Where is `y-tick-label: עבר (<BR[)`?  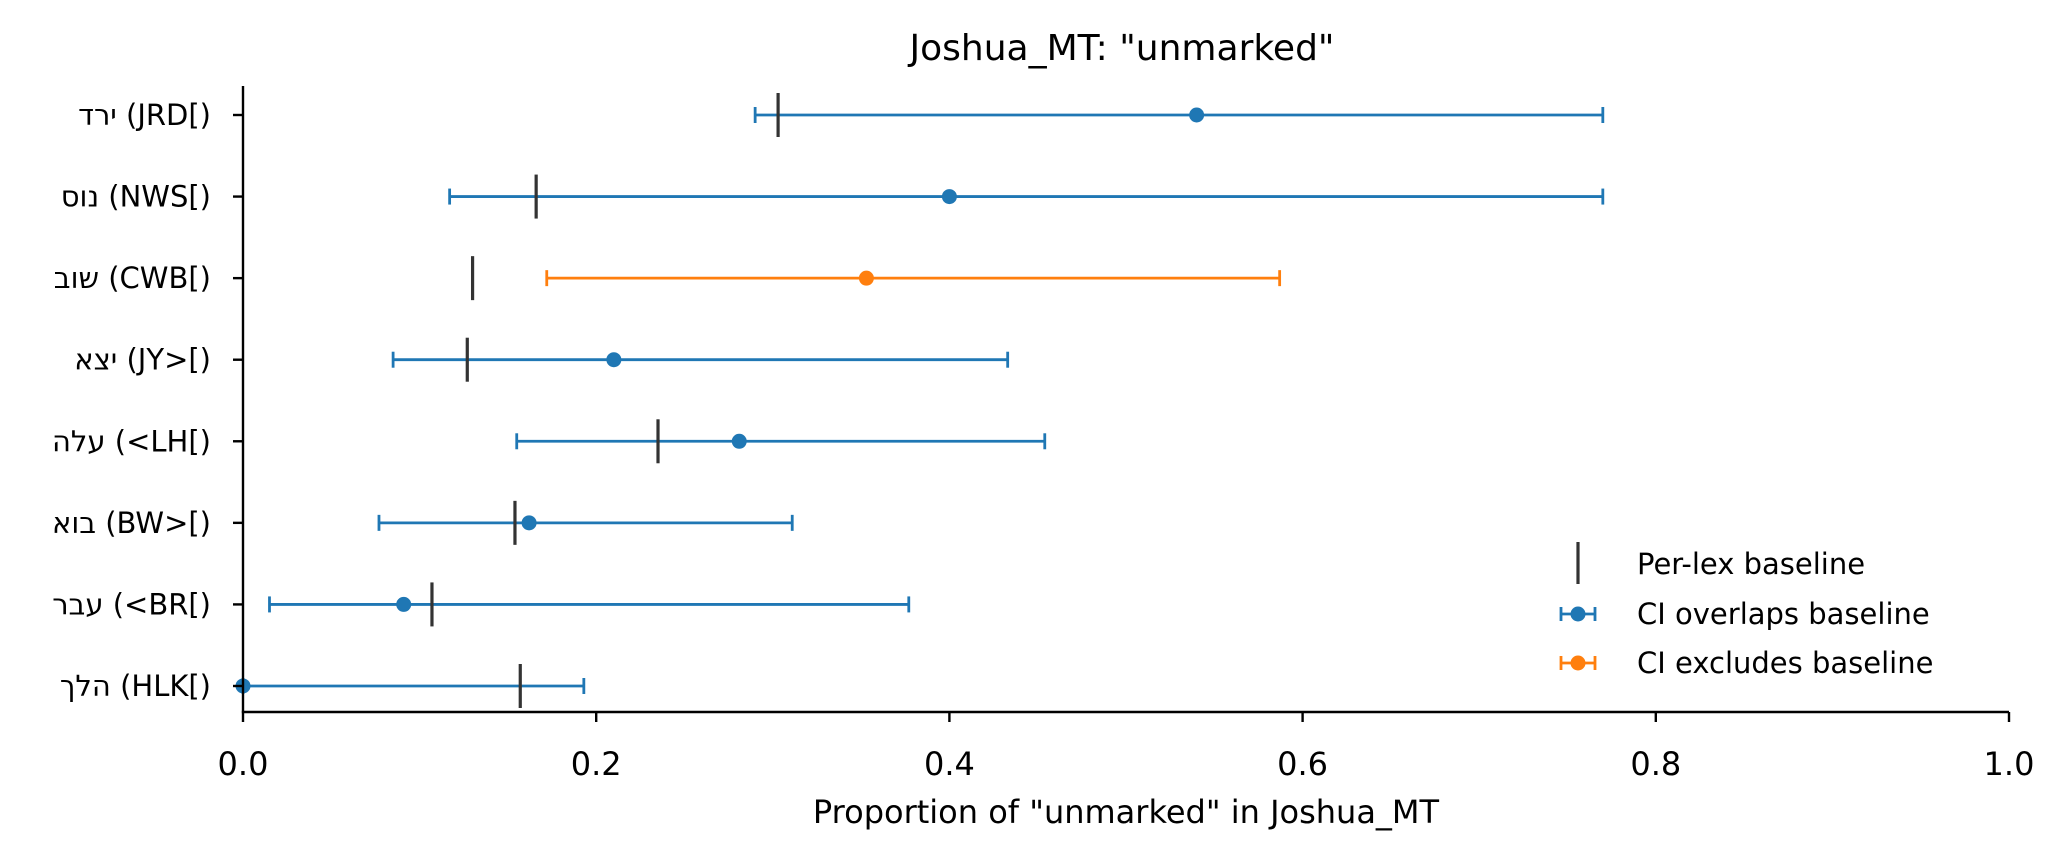
y-tick-label: עבר (<BR[) is located at coordinates (131, 604).